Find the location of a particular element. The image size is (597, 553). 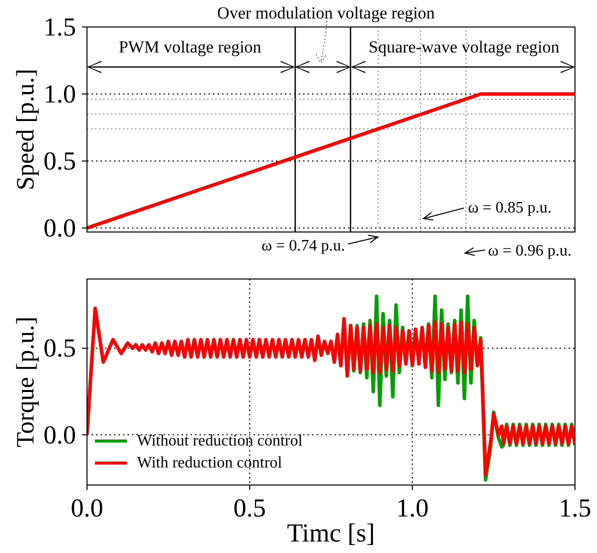

y-axis-title: Torque [p.u.] is located at coordinates (26, 382).